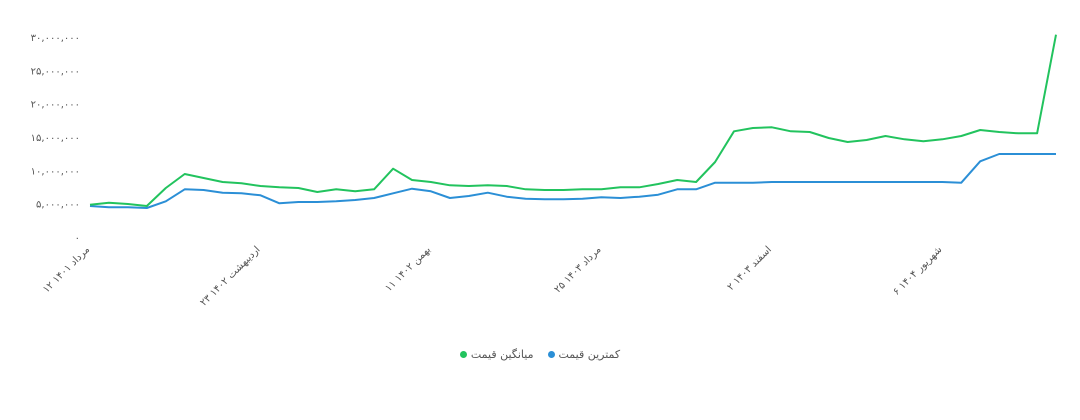 The width and height of the screenshot is (1080, 420). Describe the element at coordinates (66, 269) in the screenshot. I see `x-tick-label: ۱۲ مرداد ۱۴۰۱` at that location.